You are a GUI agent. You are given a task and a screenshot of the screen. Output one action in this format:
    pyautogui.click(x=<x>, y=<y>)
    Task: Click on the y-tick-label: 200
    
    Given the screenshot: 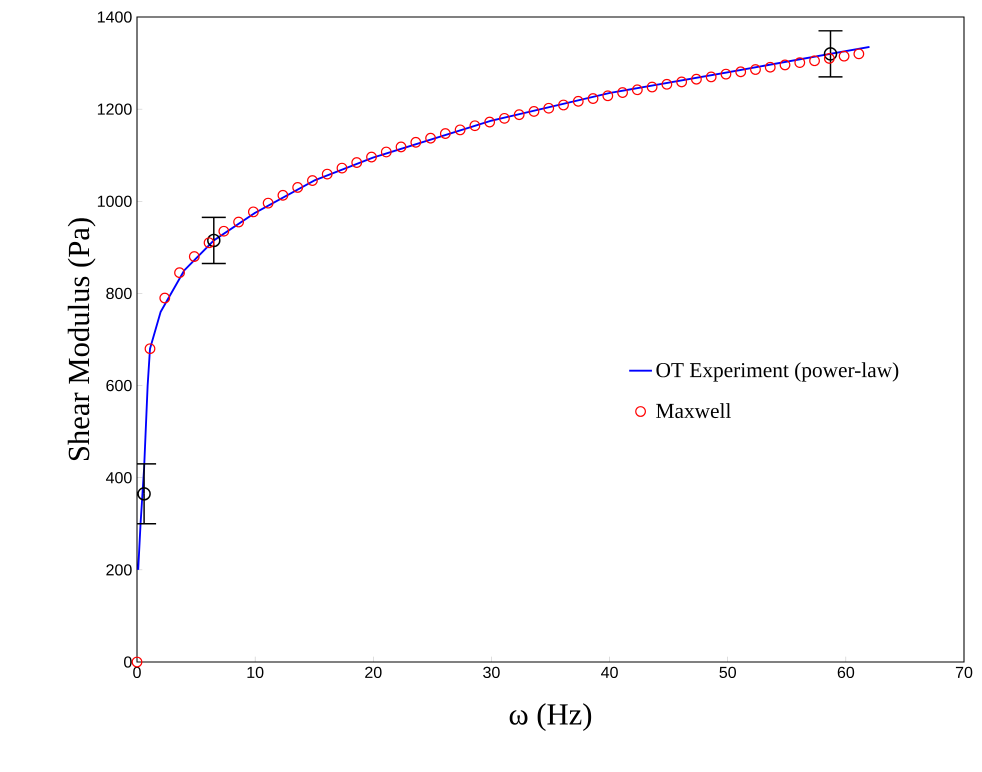 What is the action you would take?
    pyautogui.click(x=119, y=570)
    